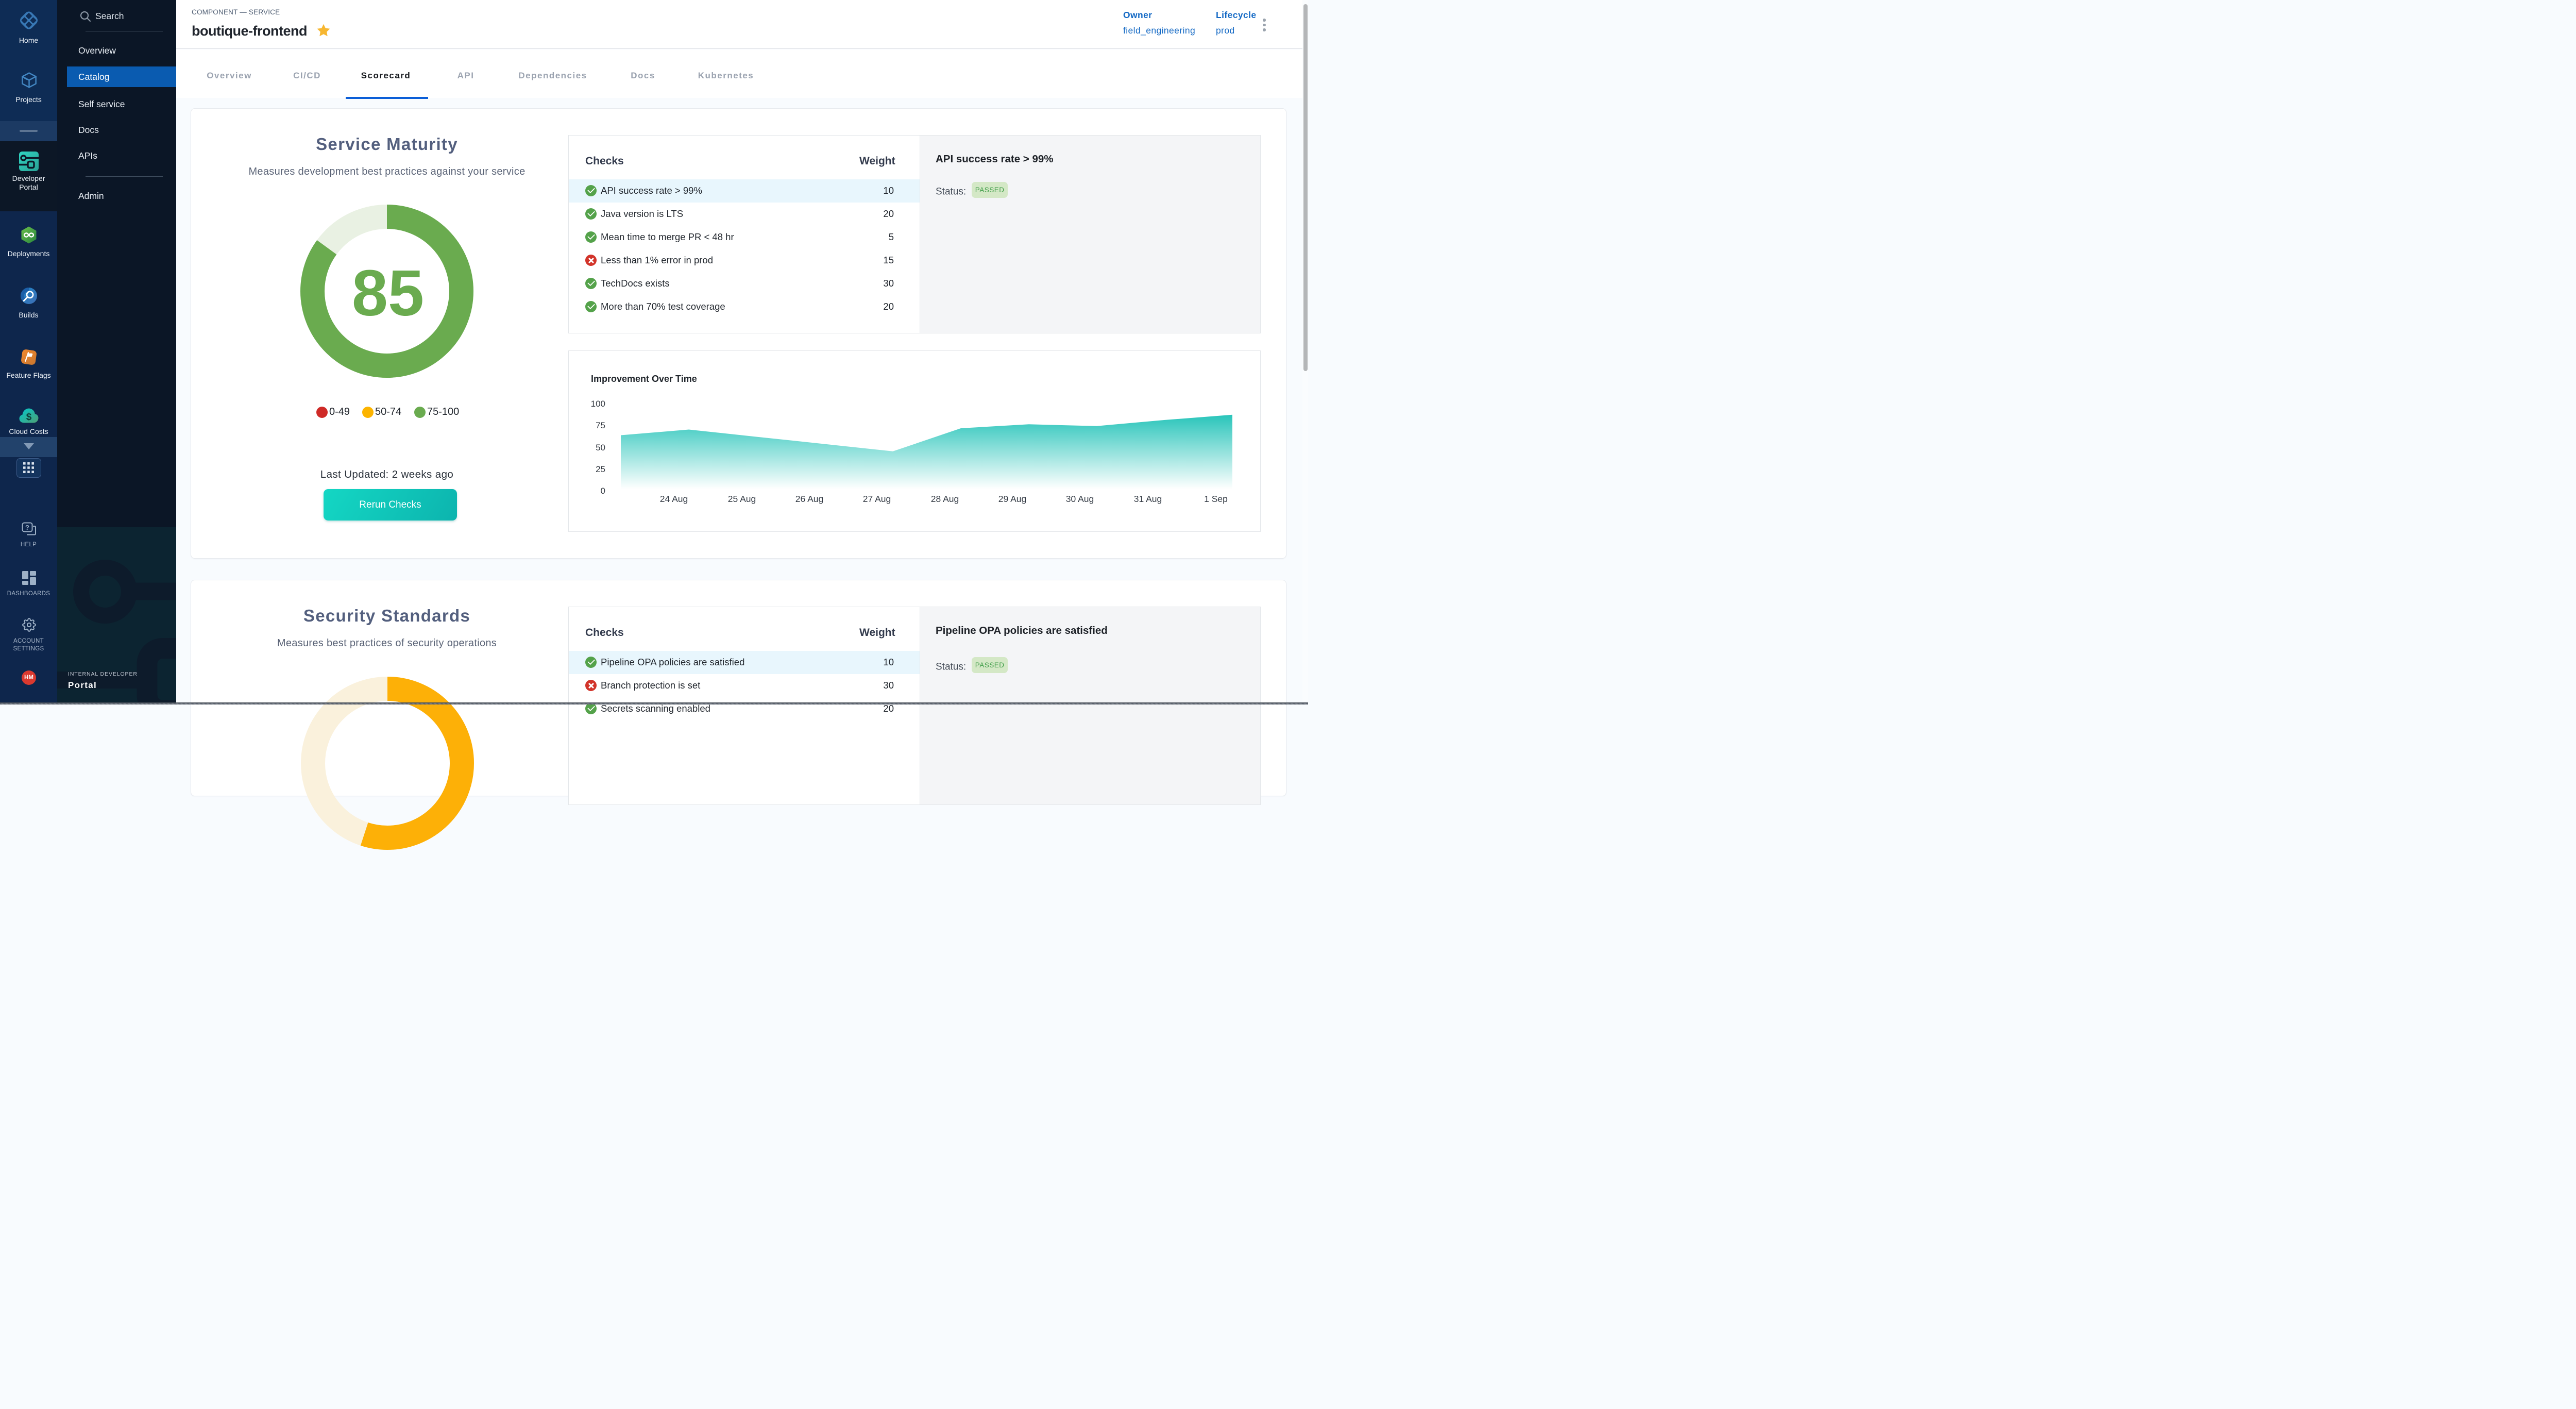 This screenshot has height=1409, width=2576. Describe the element at coordinates (674, 499) in the screenshot. I see `svg-text: 24 Aug` at that location.